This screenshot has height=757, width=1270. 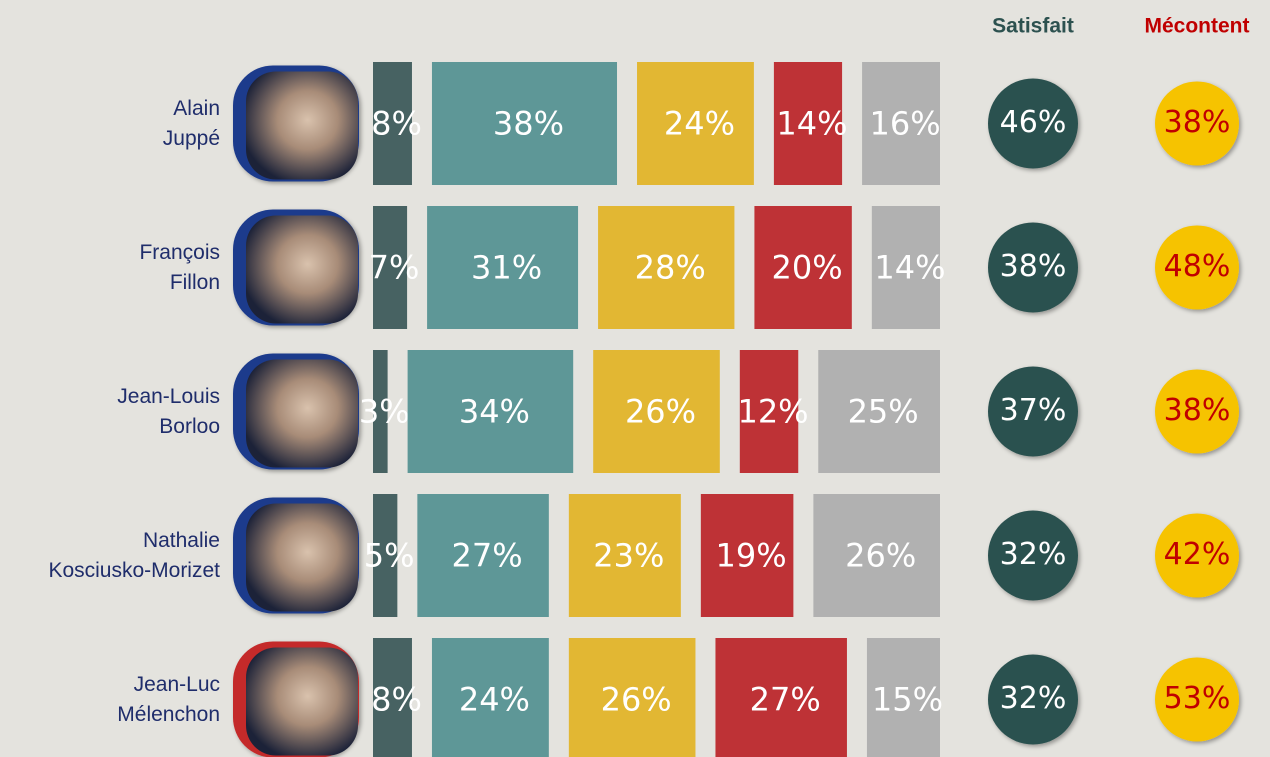 I want to click on segment-label: 34%, so click(x=494, y=412).